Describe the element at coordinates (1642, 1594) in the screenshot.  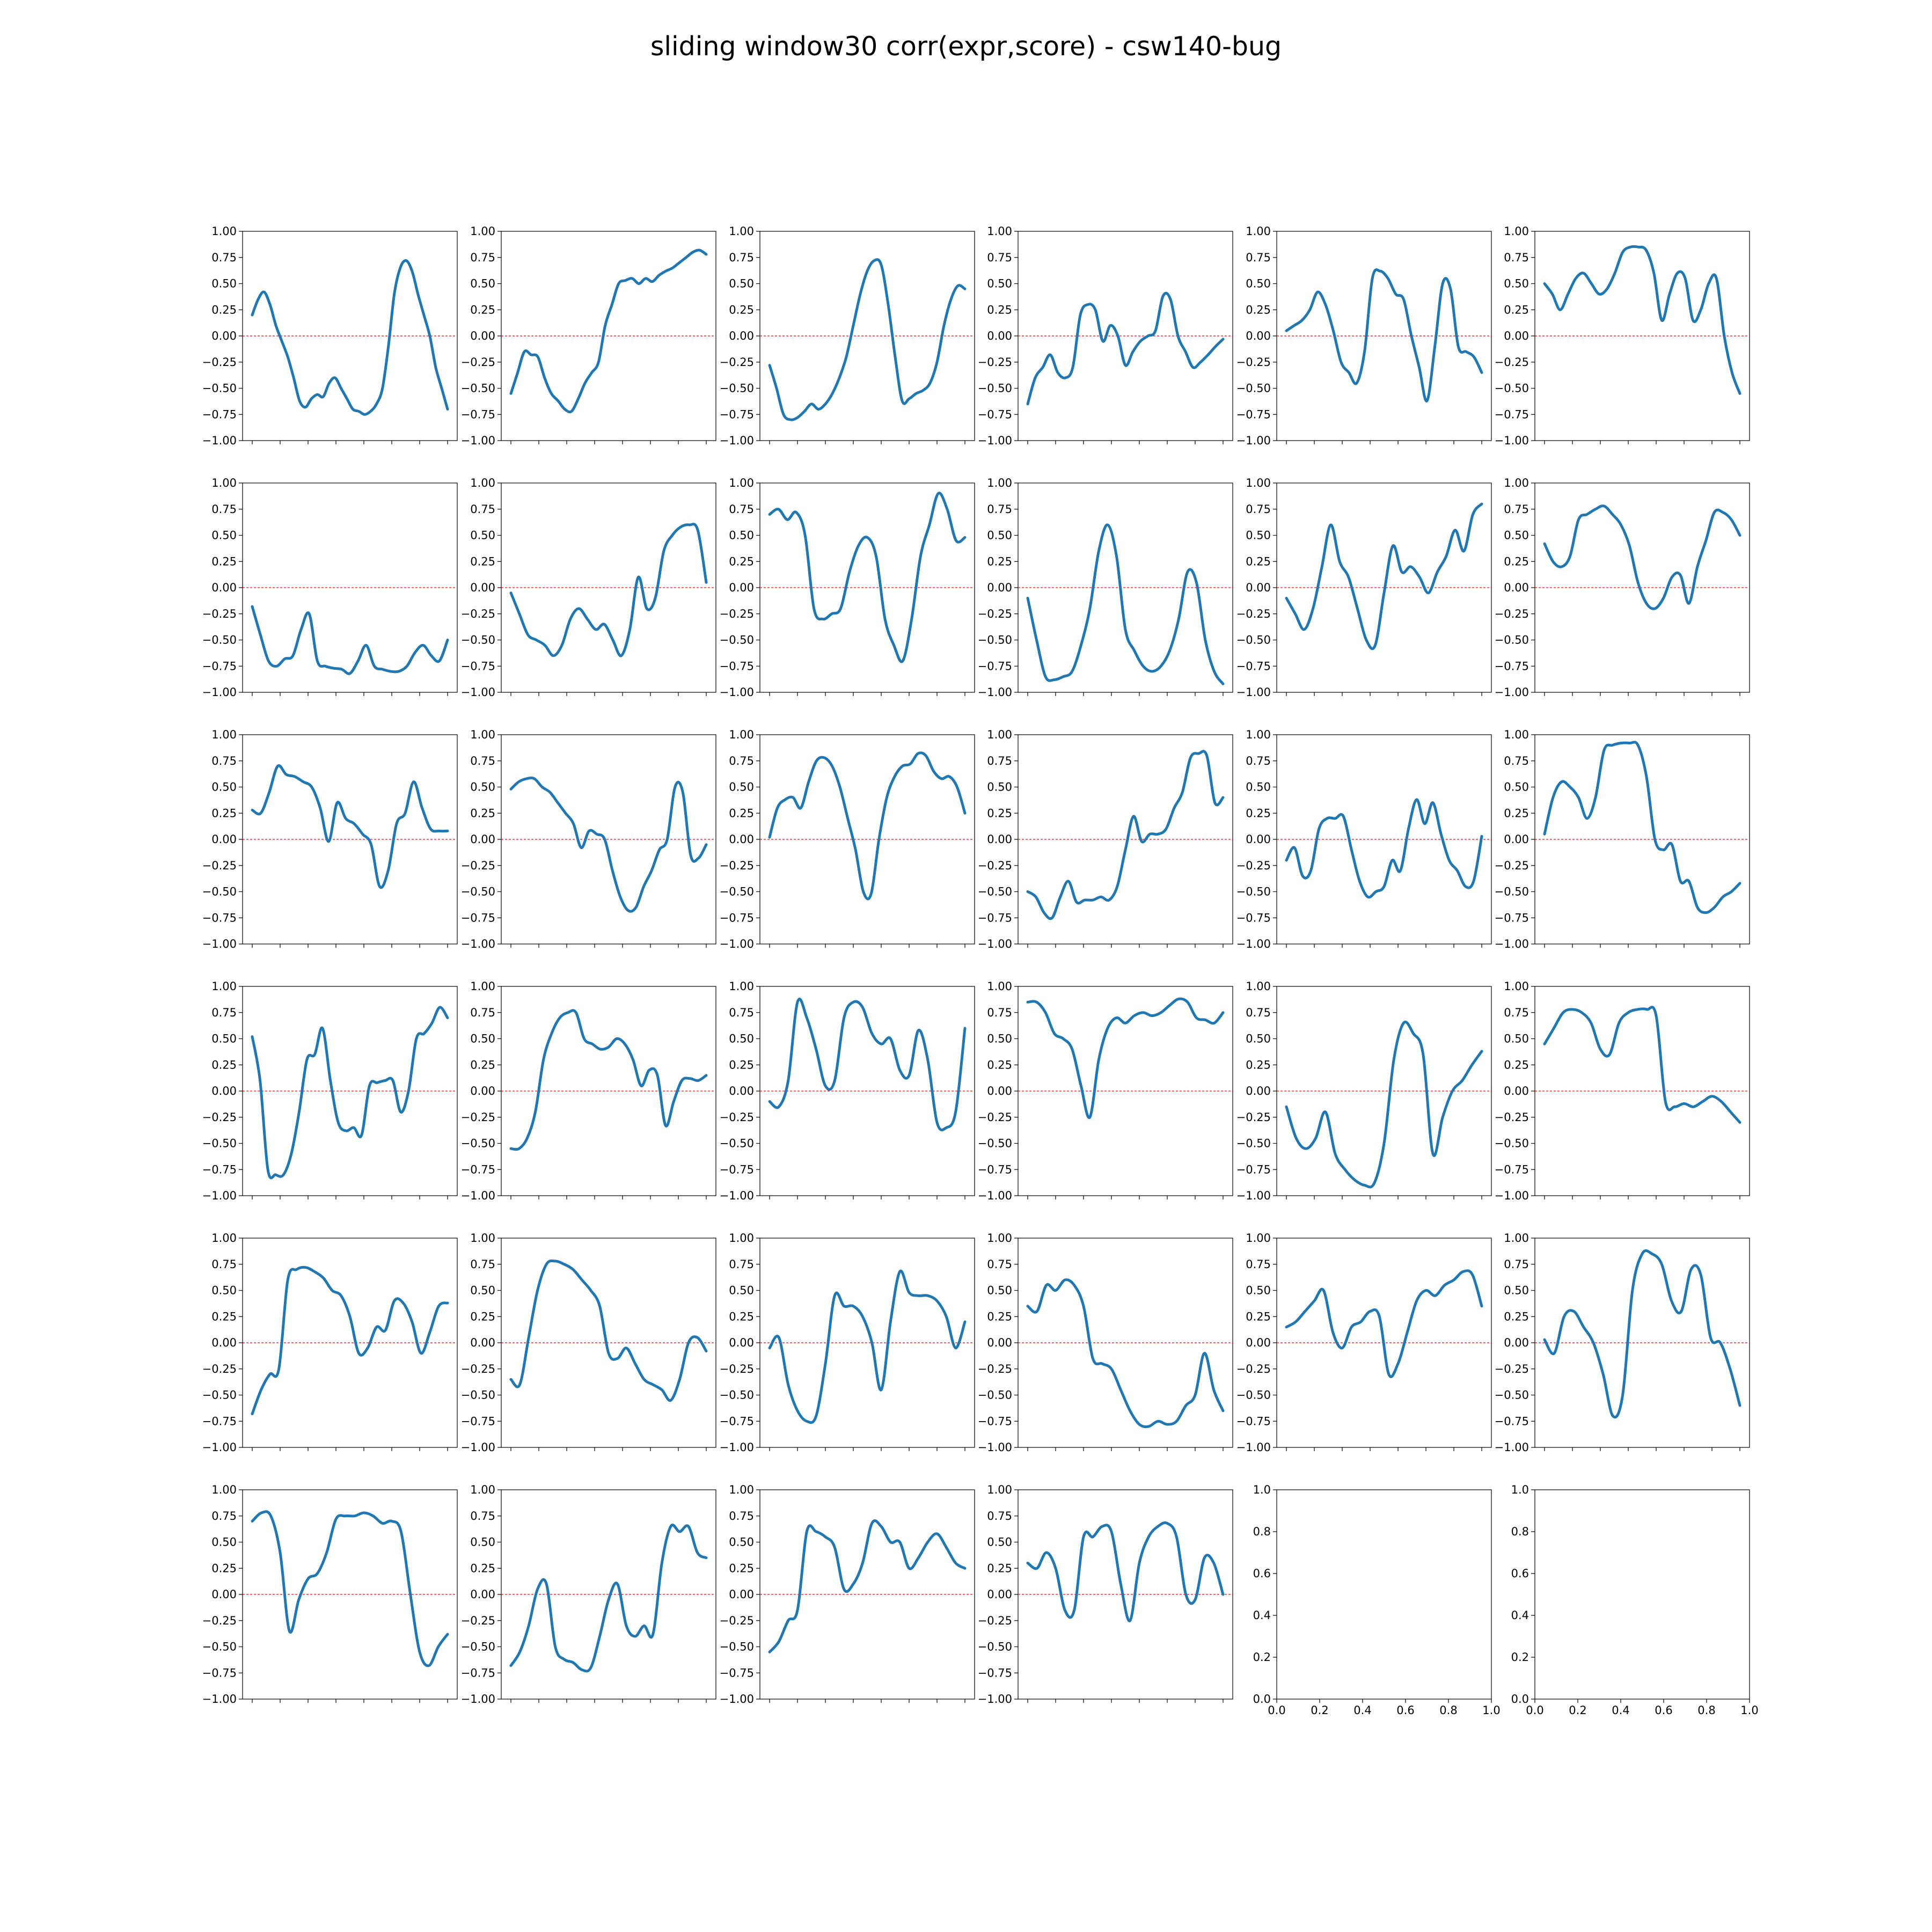
I see `axes-frame` at that location.